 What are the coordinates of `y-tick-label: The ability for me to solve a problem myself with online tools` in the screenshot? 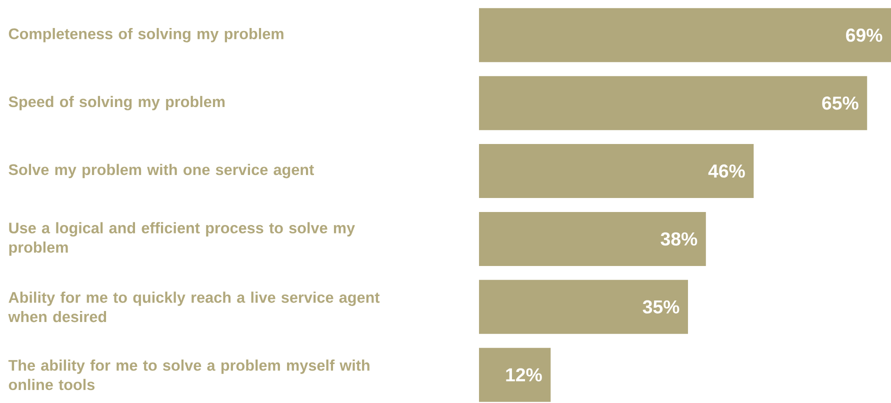 It's located at (189, 375).